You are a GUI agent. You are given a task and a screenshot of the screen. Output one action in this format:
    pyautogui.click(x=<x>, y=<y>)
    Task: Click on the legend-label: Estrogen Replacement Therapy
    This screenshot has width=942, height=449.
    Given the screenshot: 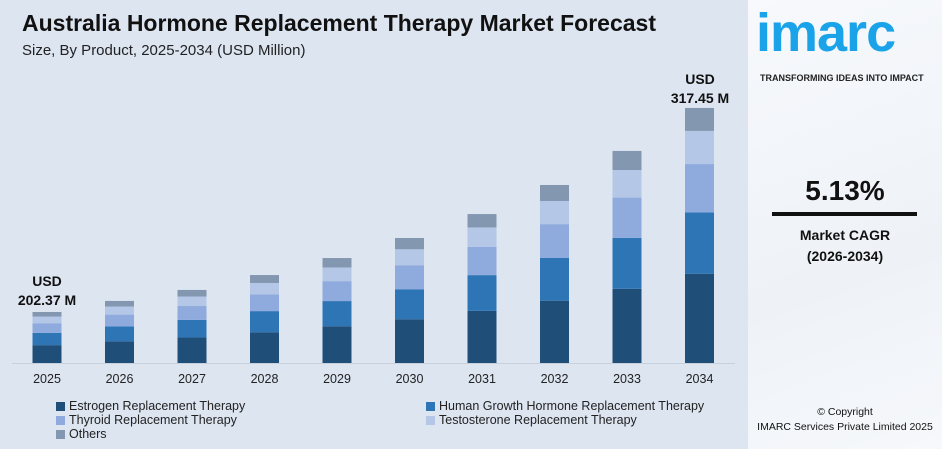 What is the action you would take?
    pyautogui.click(x=157, y=406)
    